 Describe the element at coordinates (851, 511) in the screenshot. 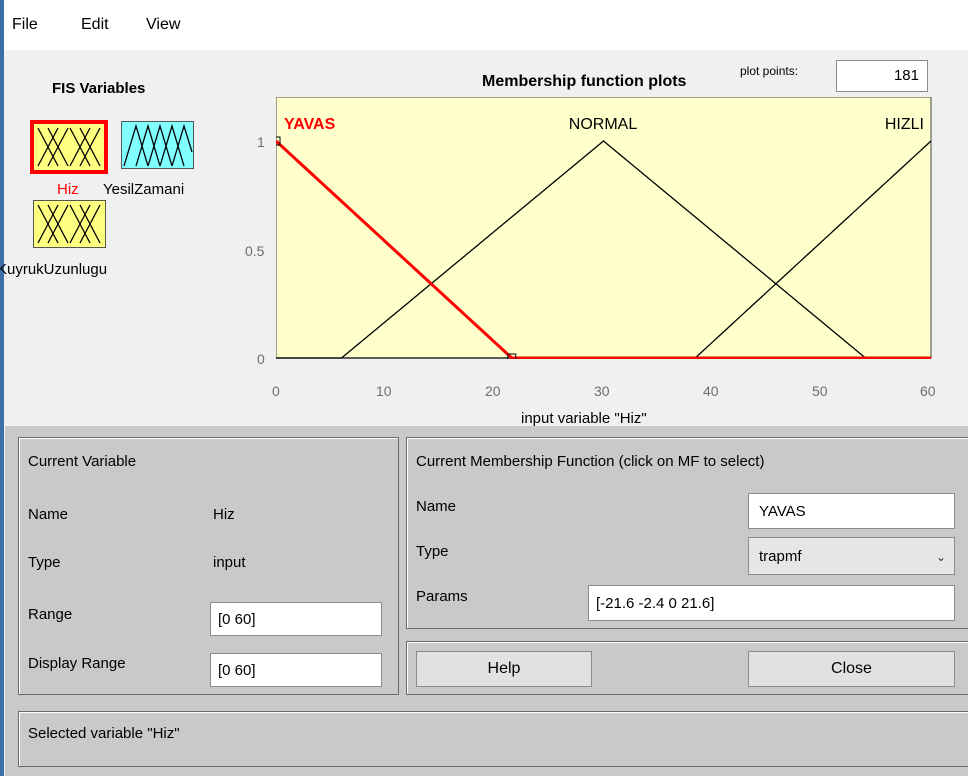

I see `mf-name-input: YAVAS` at that location.